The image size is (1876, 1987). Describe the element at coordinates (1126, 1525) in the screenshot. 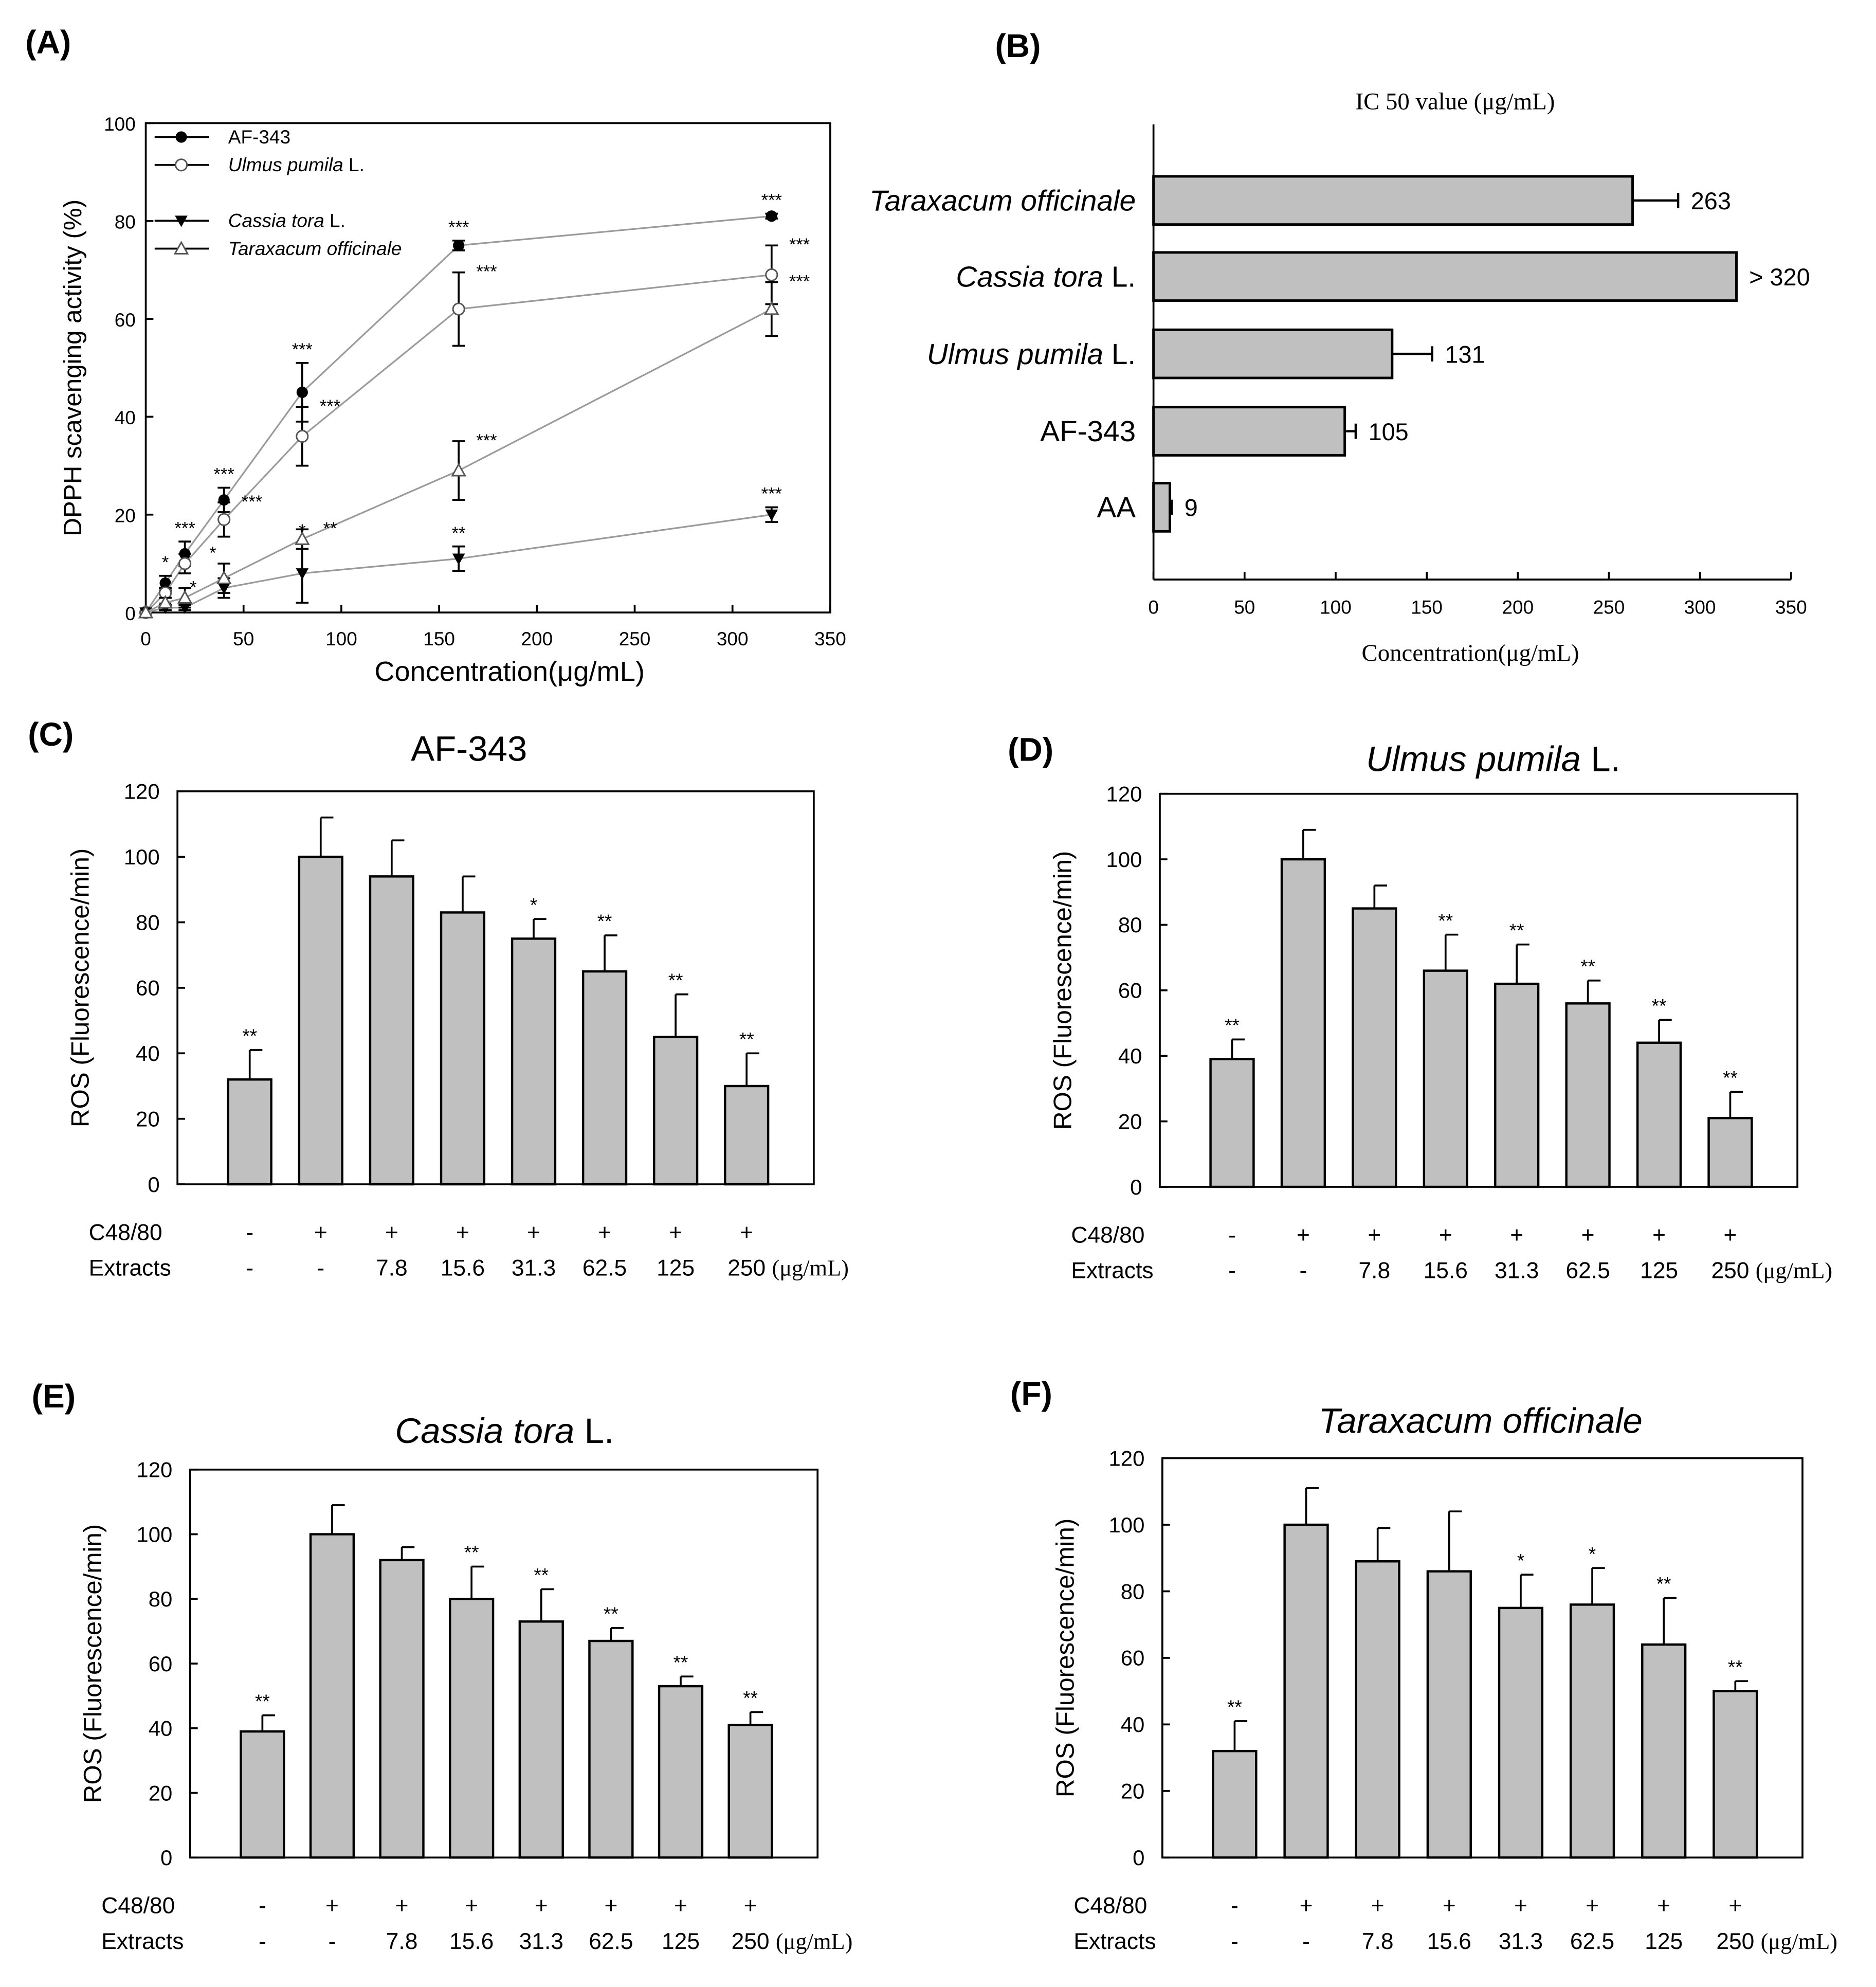

I see `y-tick-label-f: 100` at that location.